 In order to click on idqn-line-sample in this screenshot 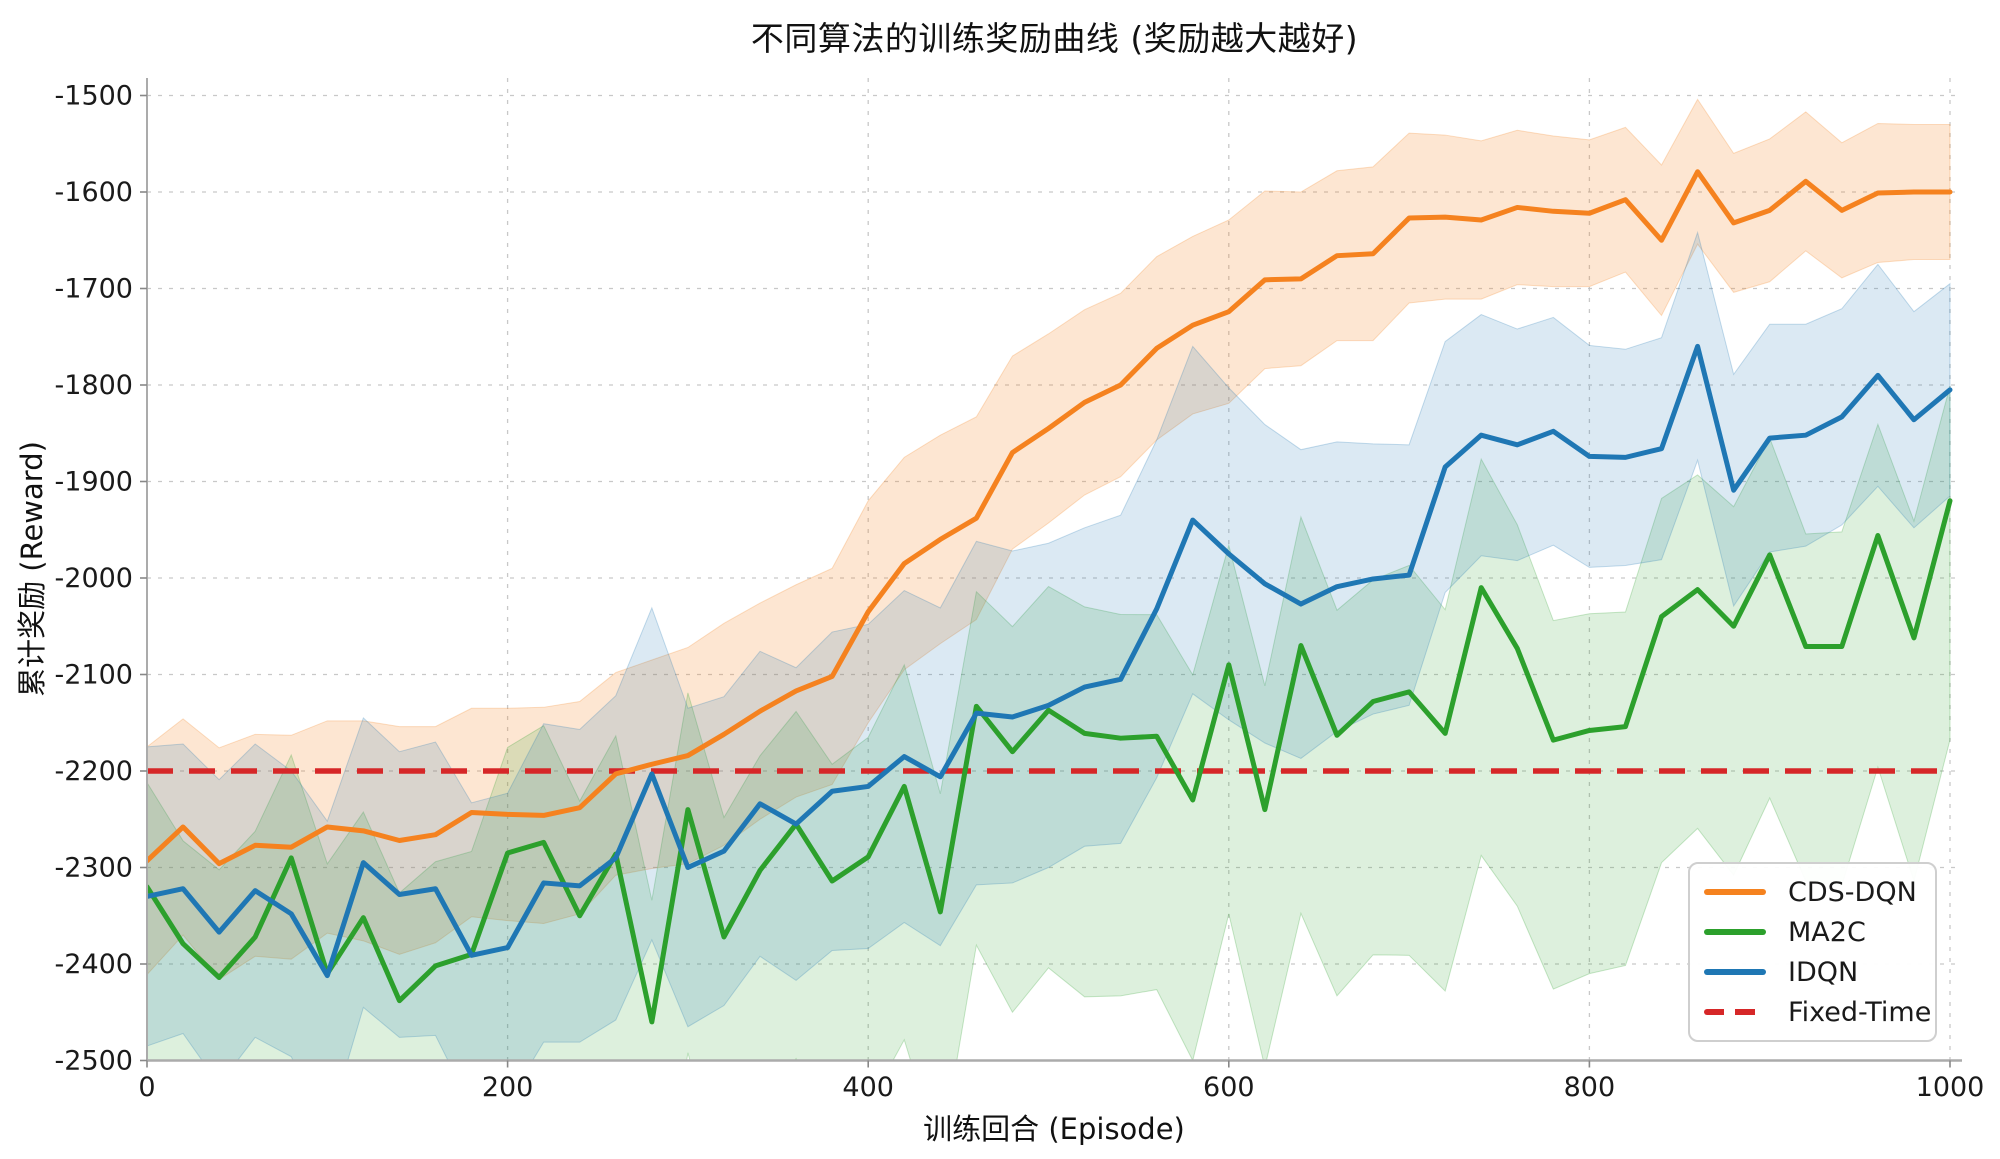, I will do `click(1735, 972)`.